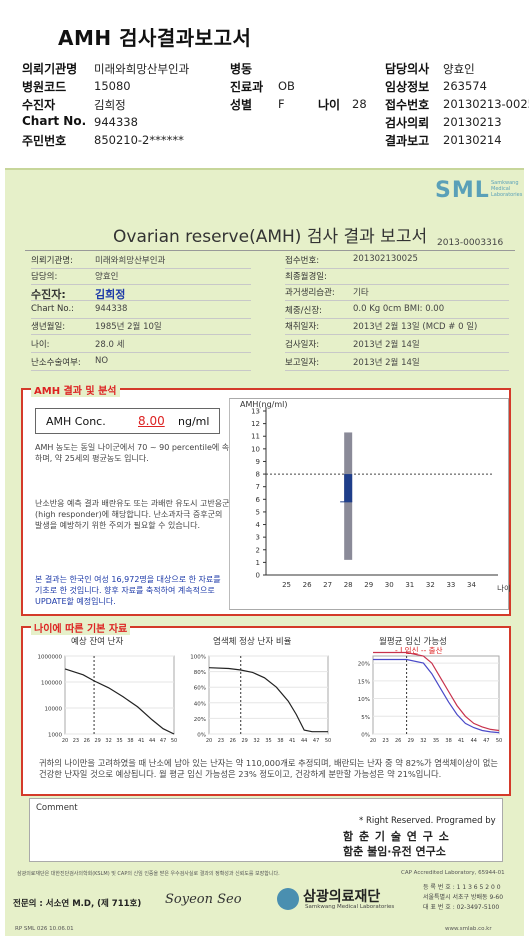 The height and width of the screenshot is (944, 529). What do you see at coordinates (462, 190) in the screenshot?
I see `sml-logo: SML` at bounding box center [462, 190].